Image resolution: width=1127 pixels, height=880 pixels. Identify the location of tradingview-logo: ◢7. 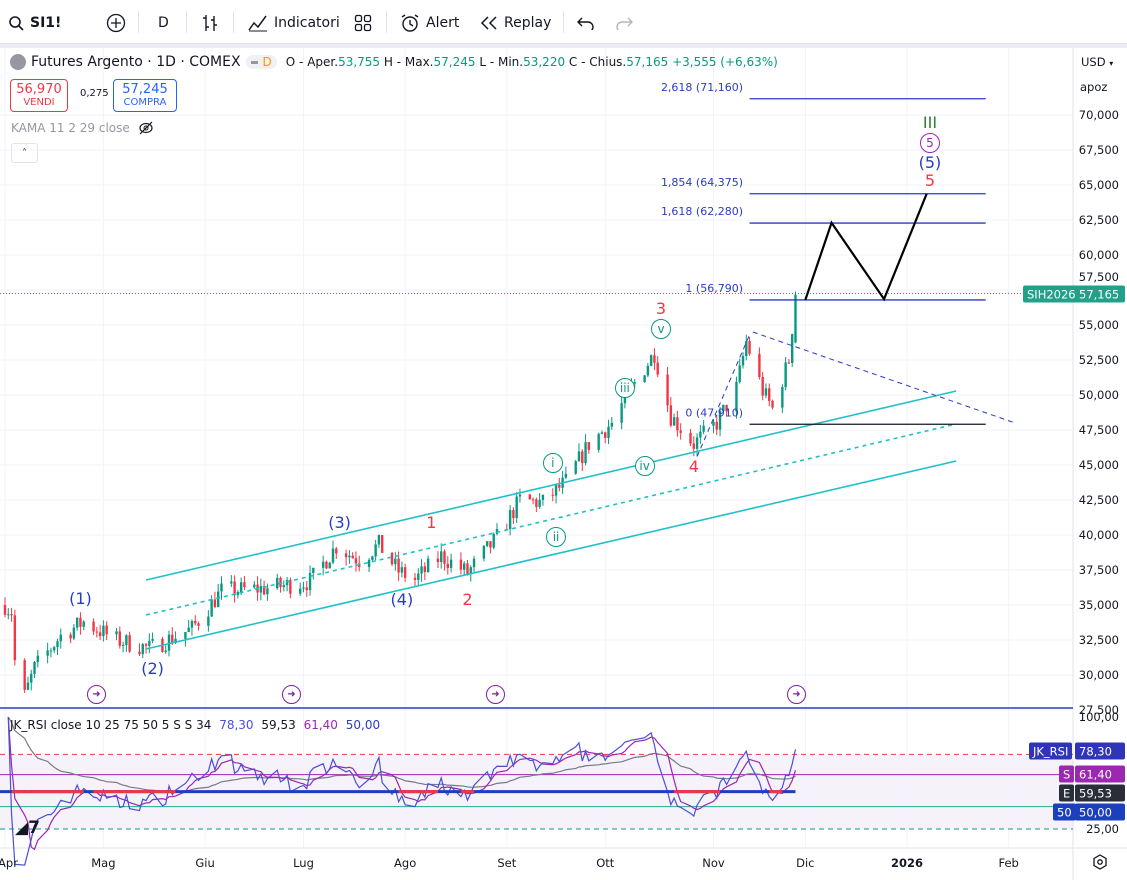
(27, 828).